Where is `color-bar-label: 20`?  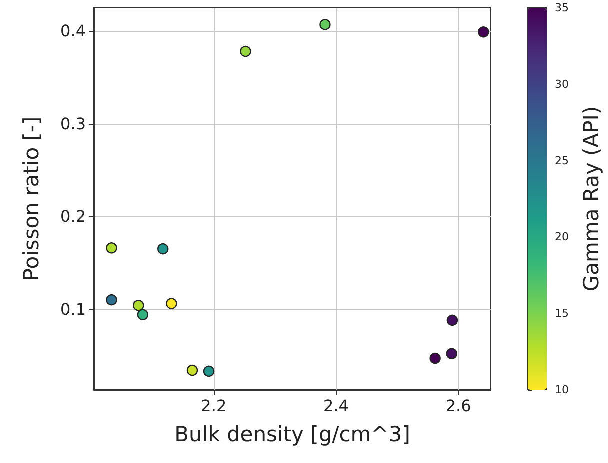
color-bar-label: 20 is located at coordinates (562, 237).